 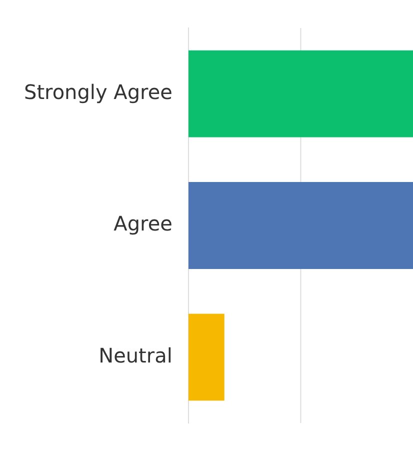 I want to click on y-tick-label: Neutral, so click(x=135, y=355).